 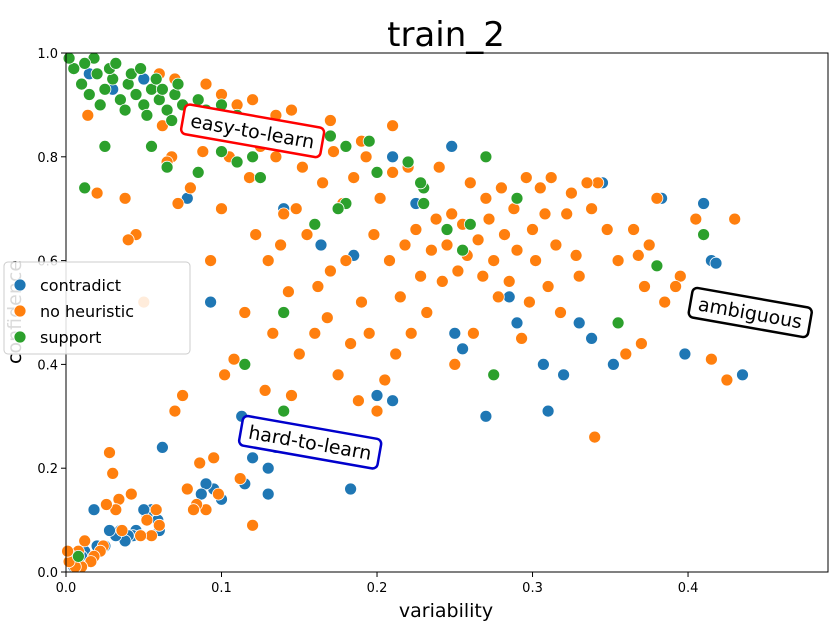 I want to click on y-tick-label: 0.4, so click(x=47, y=365).